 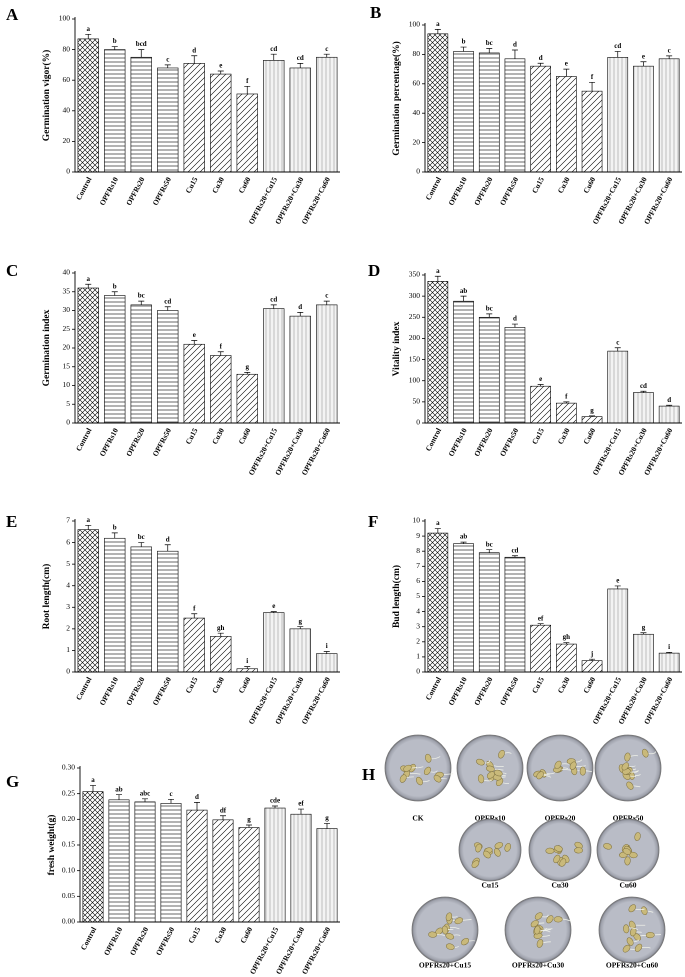 What do you see at coordinates (375, 12) in the screenshot?
I see `panel-letter: B` at bounding box center [375, 12].